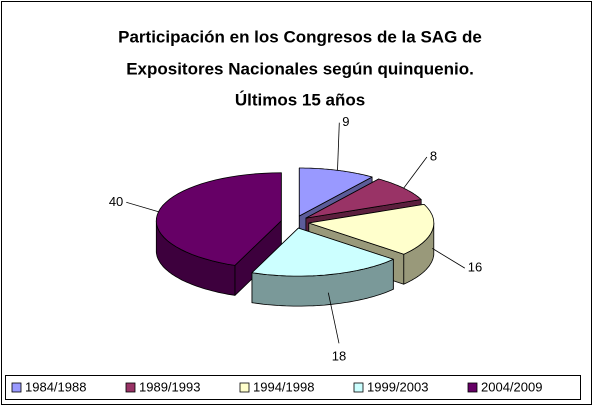  What do you see at coordinates (55, 386) in the screenshot?
I see `legend-label: 1984/1988` at bounding box center [55, 386].